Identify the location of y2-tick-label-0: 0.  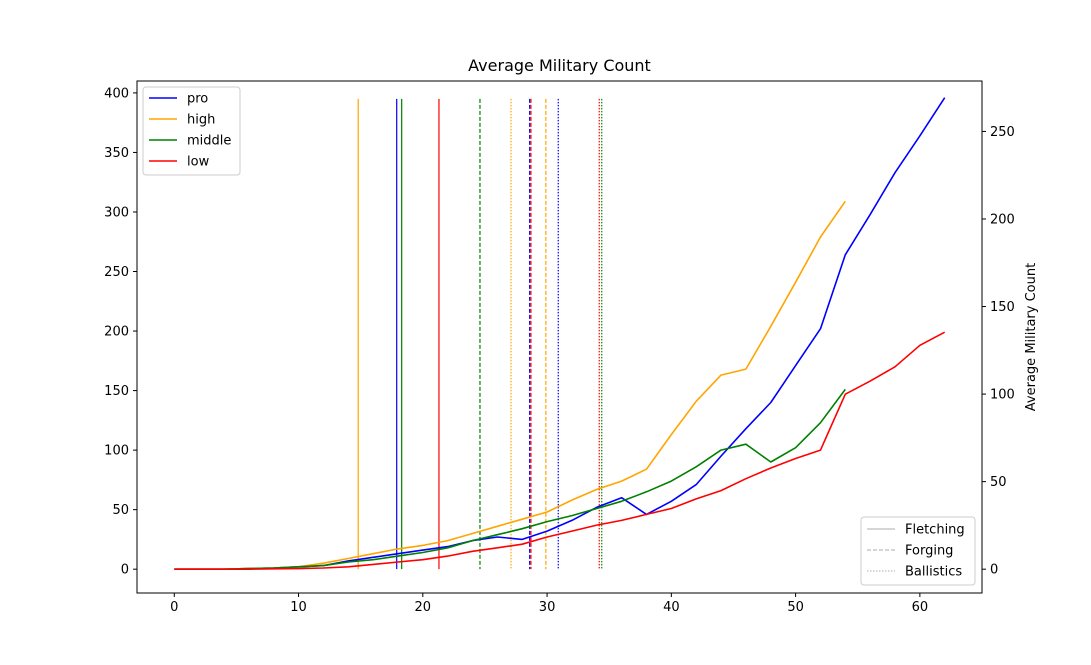
(994, 570).